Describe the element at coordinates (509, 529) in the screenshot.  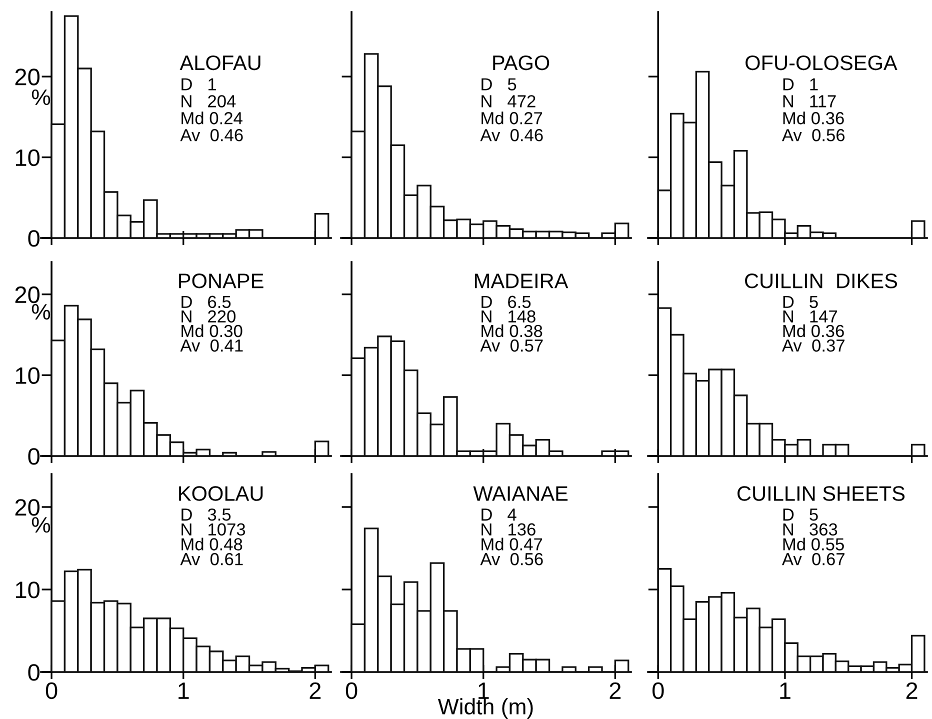
I see `annotation: N 136` at that location.